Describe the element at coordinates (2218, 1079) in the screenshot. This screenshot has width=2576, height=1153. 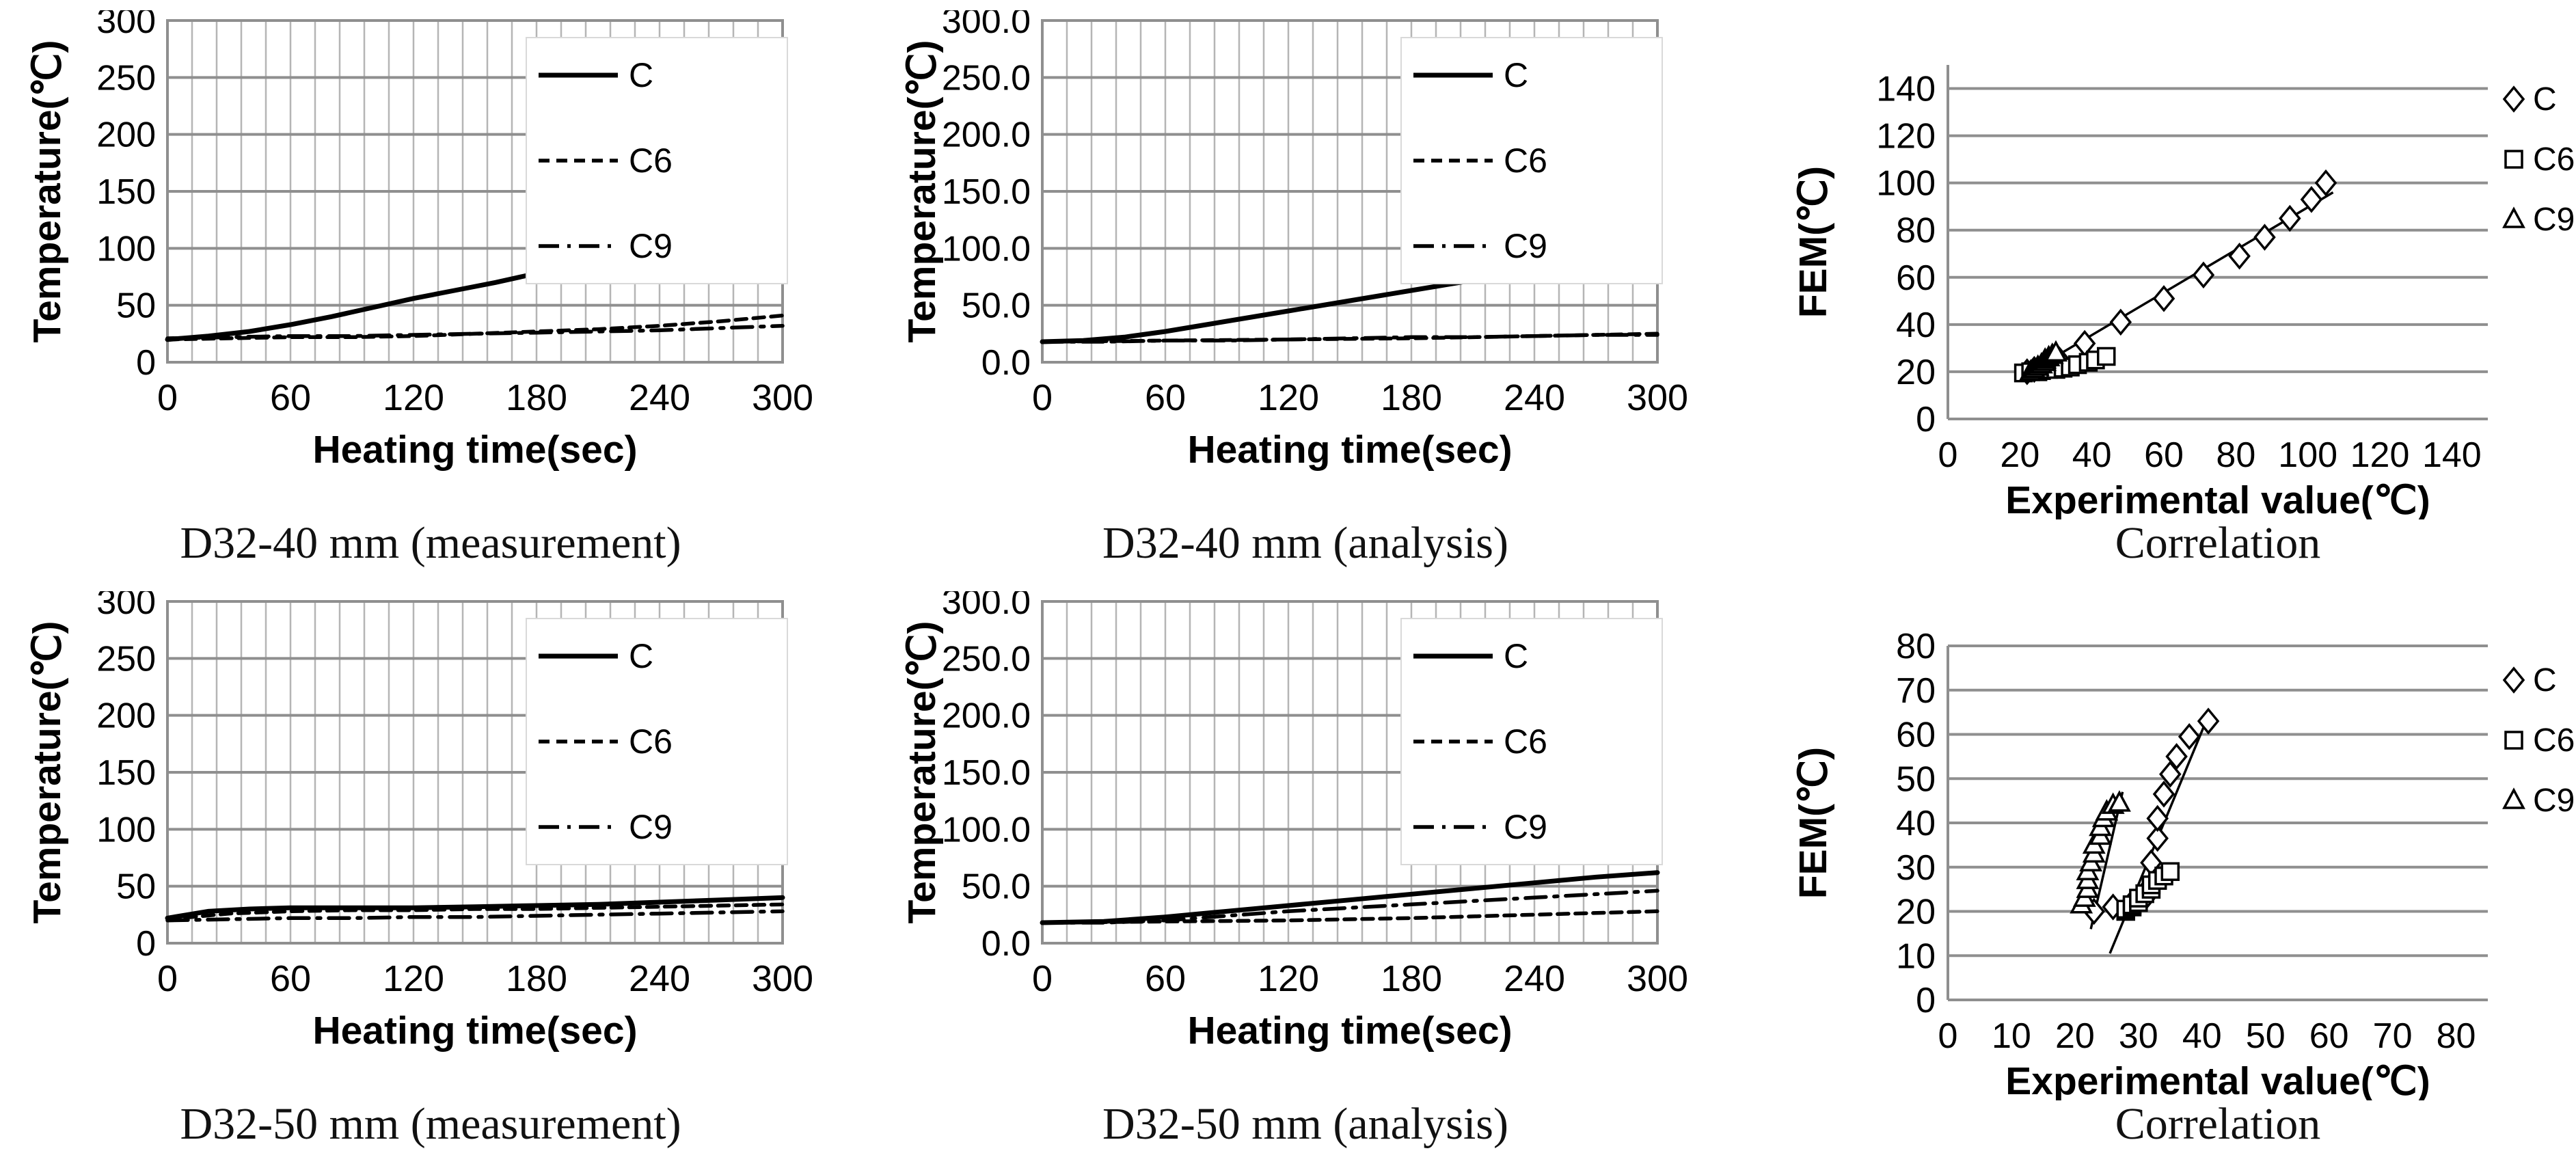
I see `svg-text: Experimental value(℃)` at that location.